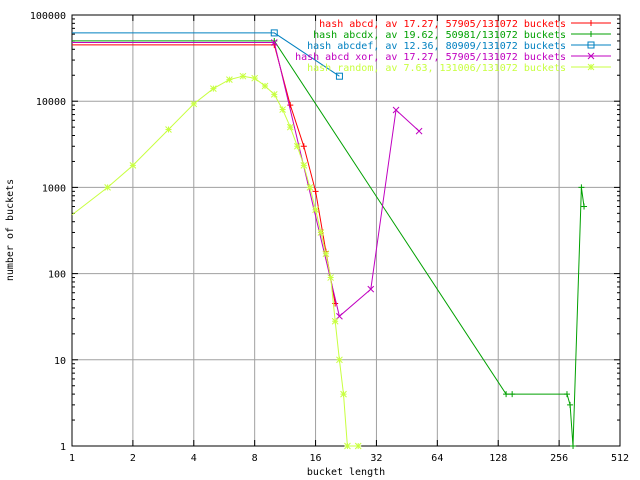 The height and width of the screenshot is (480, 640). What do you see at coordinates (57, 275) in the screenshot?
I see `y-tick-label: 100` at bounding box center [57, 275].